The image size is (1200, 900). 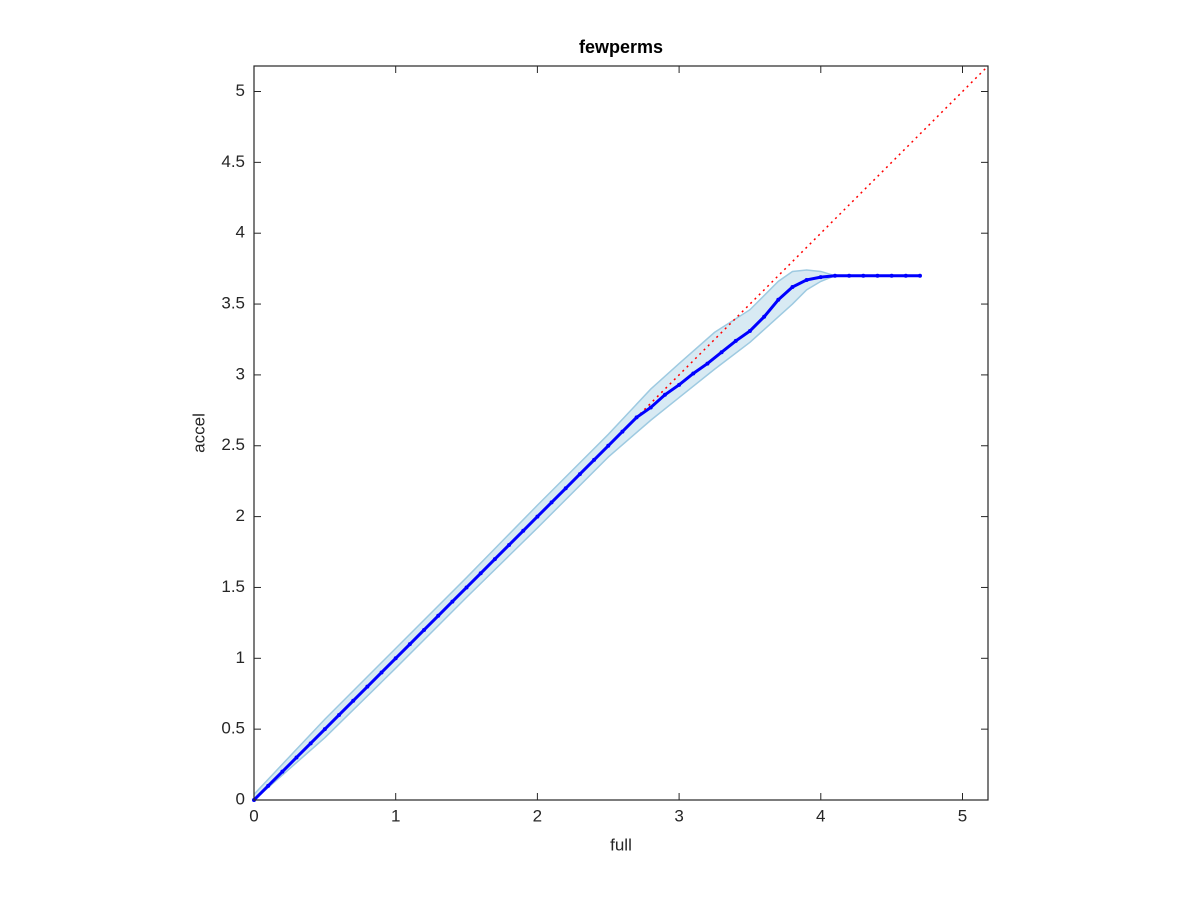 I want to click on y-tick-label: 3.5, so click(x=233, y=303).